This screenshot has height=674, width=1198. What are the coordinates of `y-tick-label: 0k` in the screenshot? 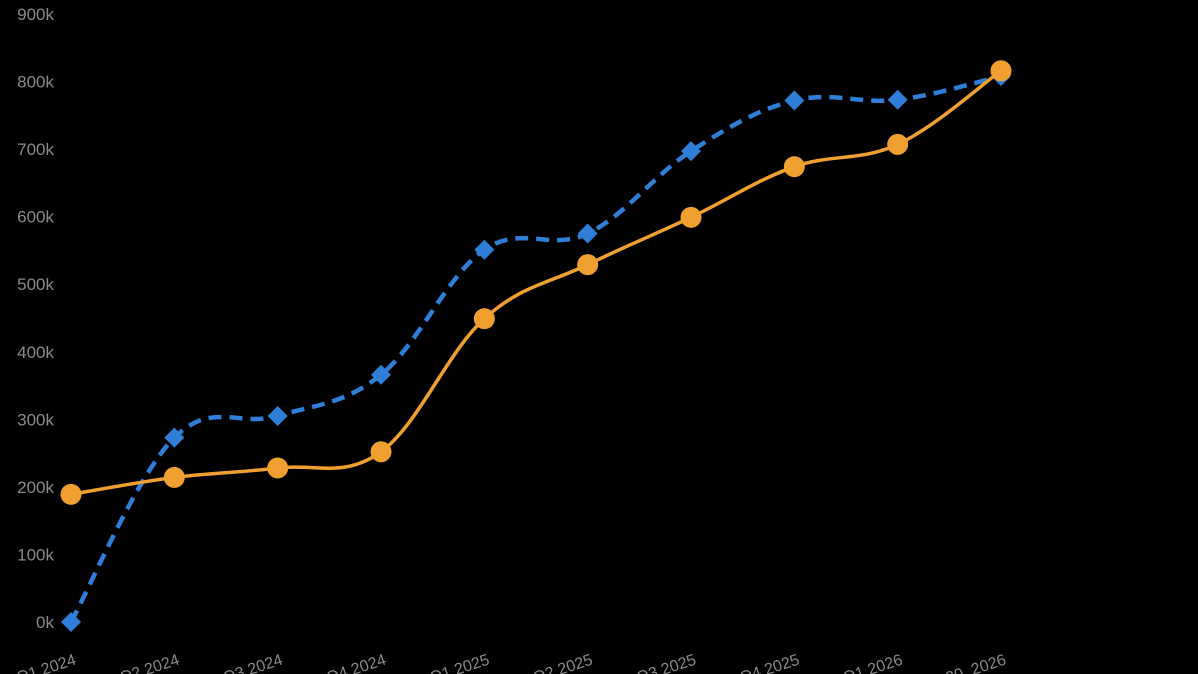 It's located at (45, 622).